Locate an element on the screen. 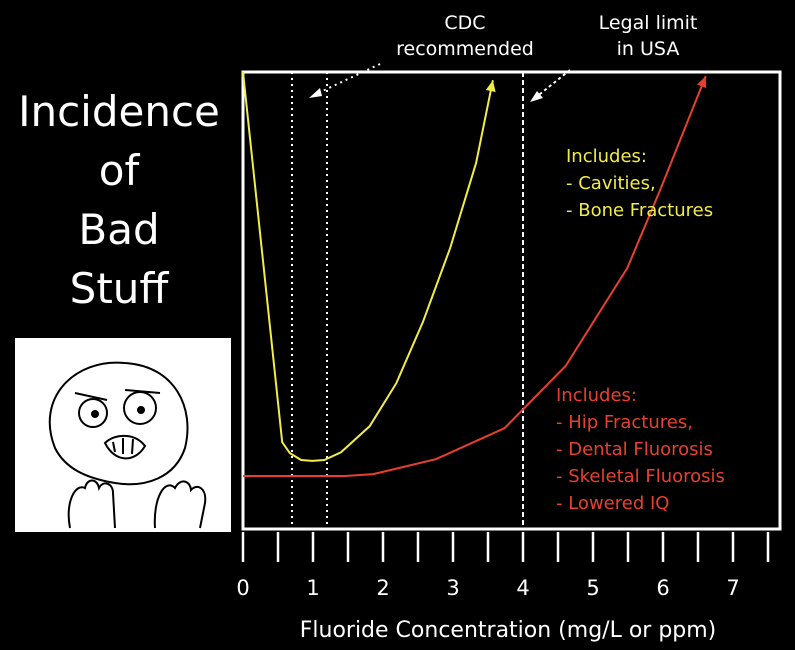 This screenshot has height=650, width=795. x-tick-label: 2 is located at coordinates (382, 588).